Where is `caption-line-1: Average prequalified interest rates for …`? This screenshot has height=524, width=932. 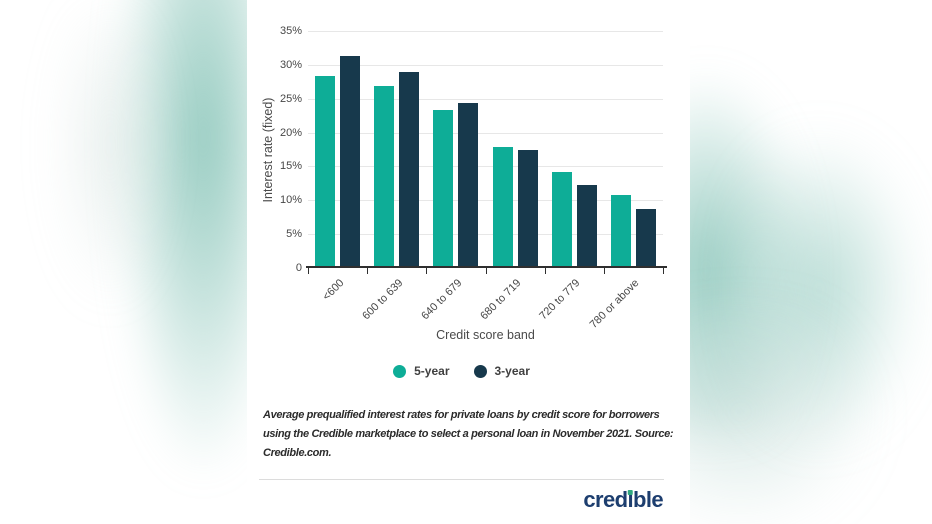 caption-line-1: Average prequalified interest rates for … is located at coordinates (461, 415).